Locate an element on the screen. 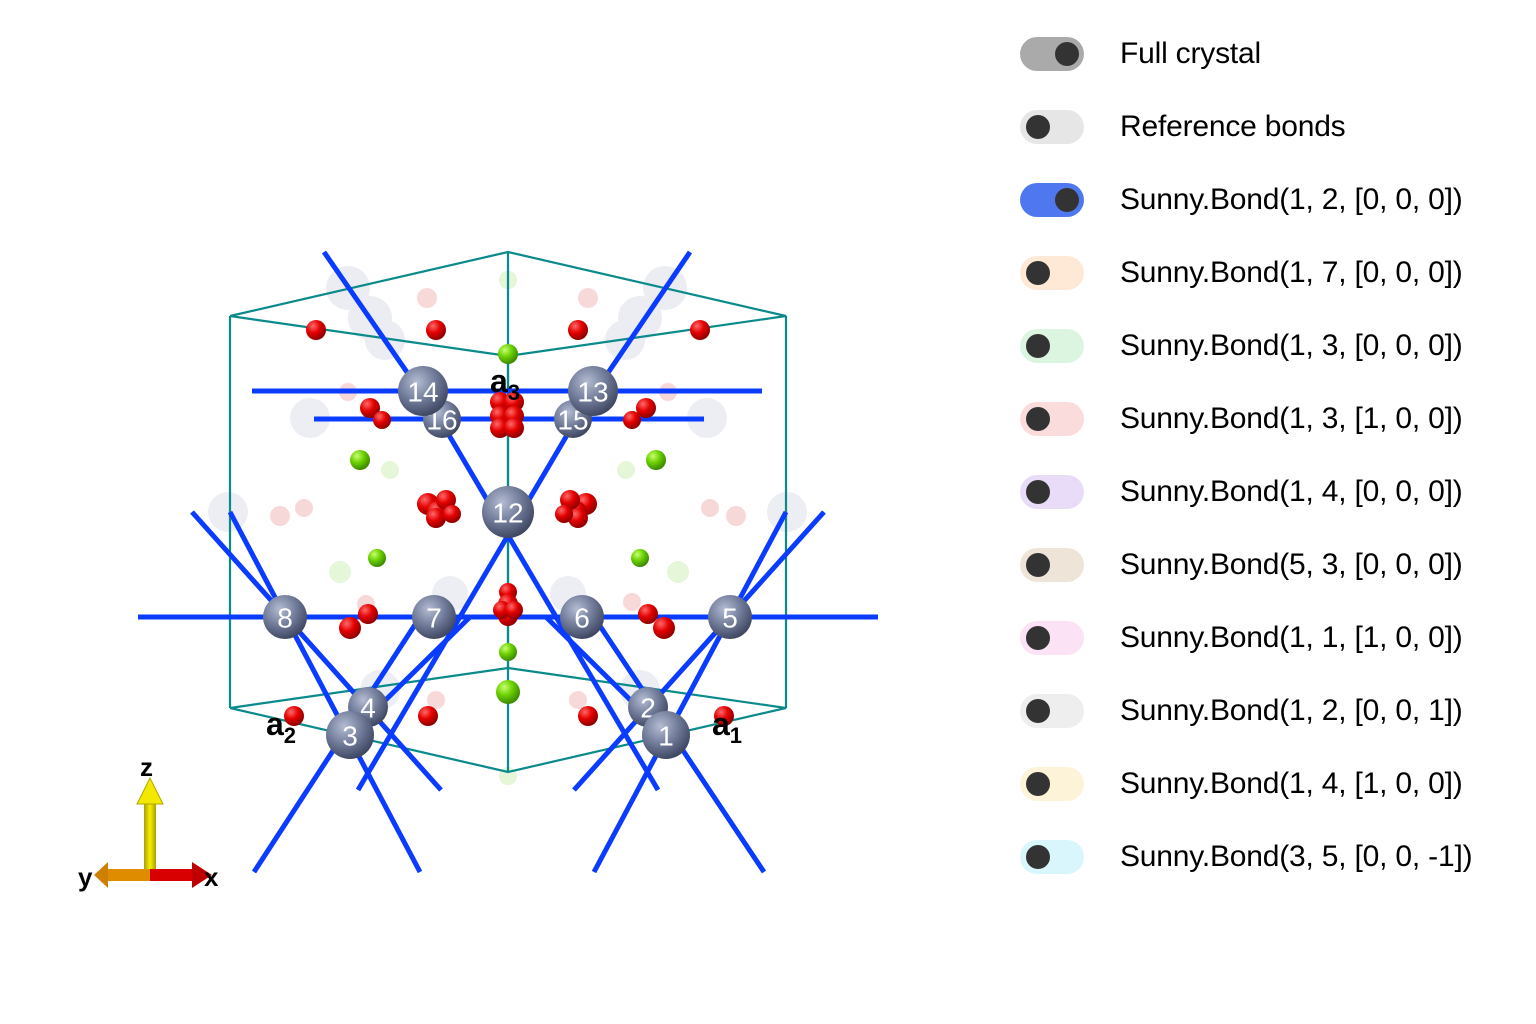  a2-label: a2 is located at coordinates (281, 727).